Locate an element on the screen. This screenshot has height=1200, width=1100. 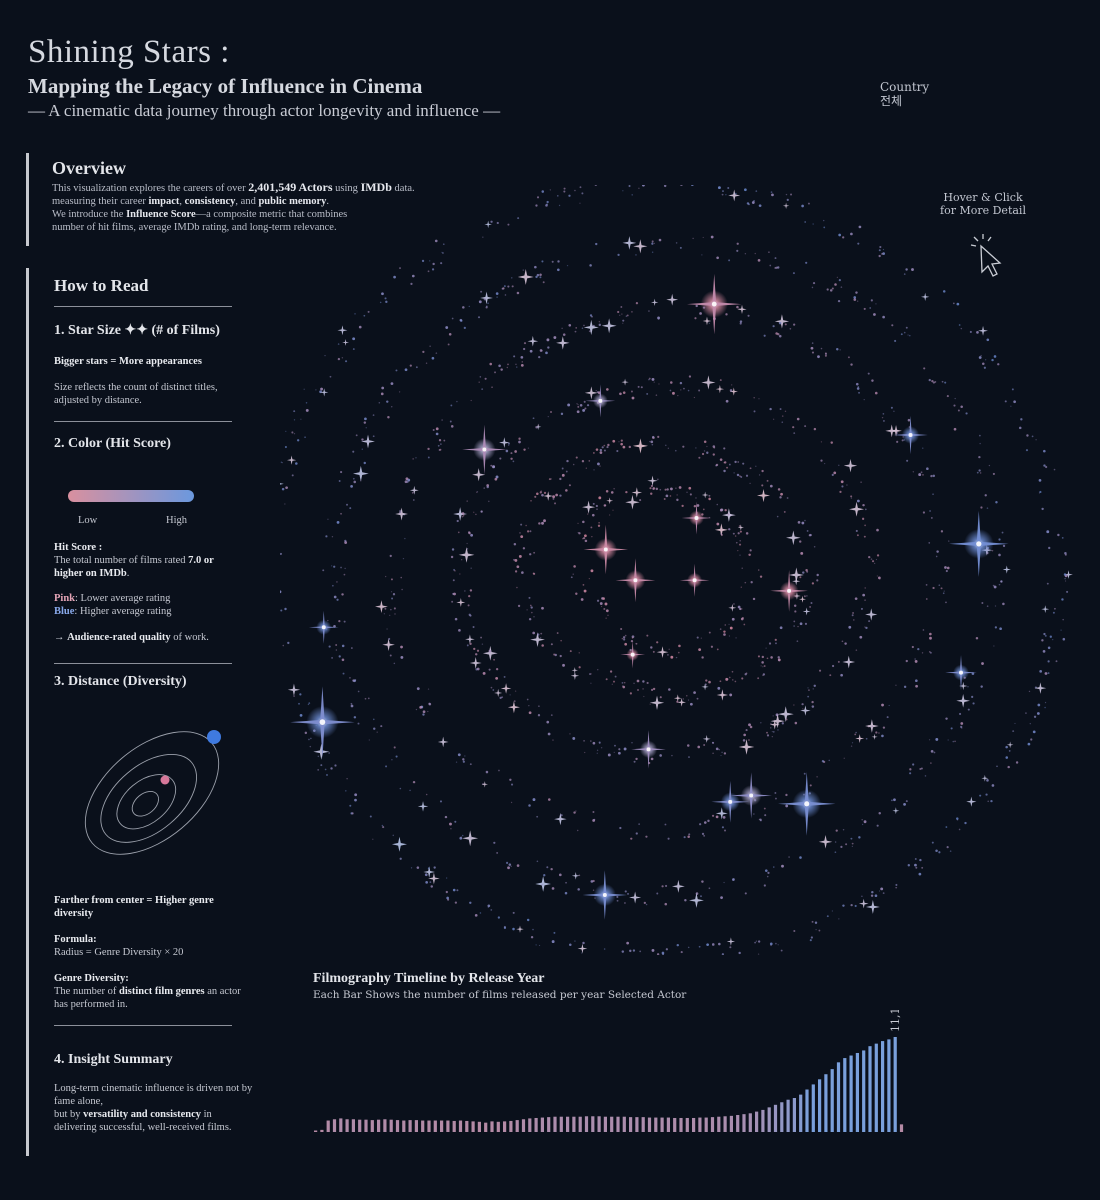
country-filter-value: 전체 is located at coordinates (891, 101).